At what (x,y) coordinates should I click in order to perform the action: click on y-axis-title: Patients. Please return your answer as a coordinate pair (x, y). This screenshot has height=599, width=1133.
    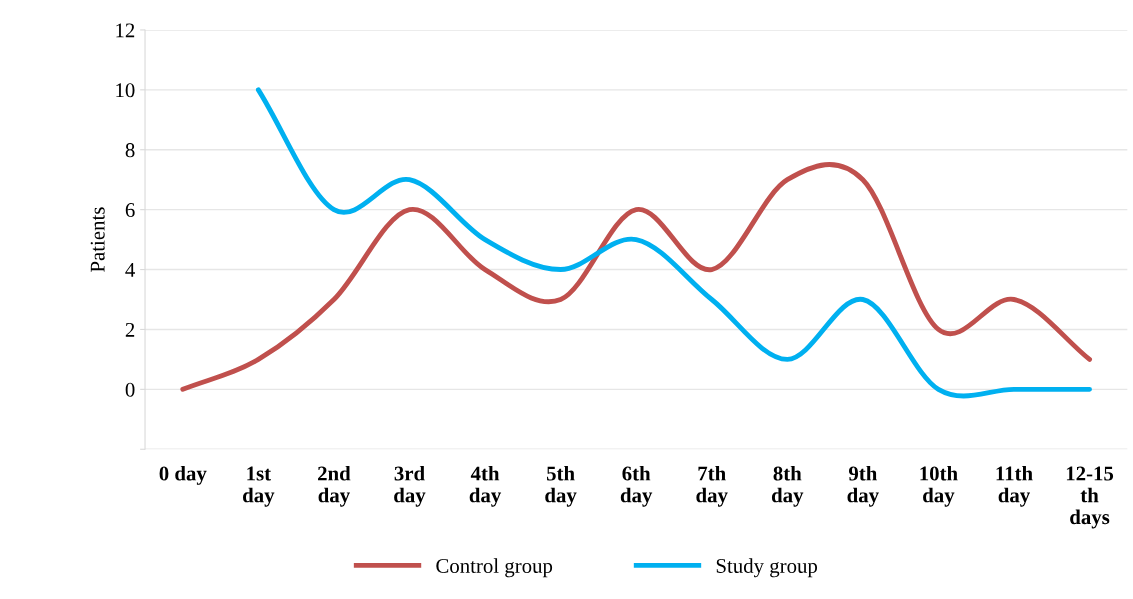
    Looking at the image, I should click on (97, 239).